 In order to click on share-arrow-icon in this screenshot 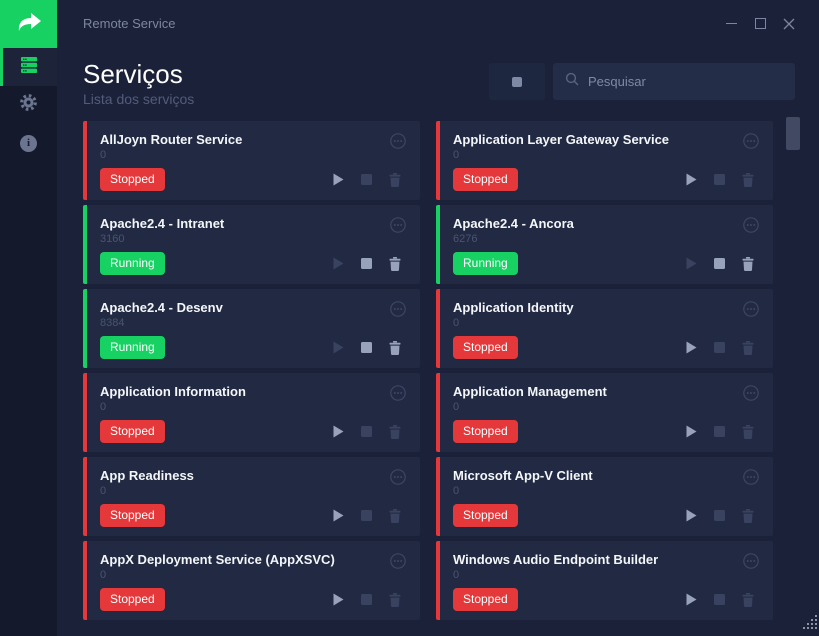, I will do `click(29, 24)`.